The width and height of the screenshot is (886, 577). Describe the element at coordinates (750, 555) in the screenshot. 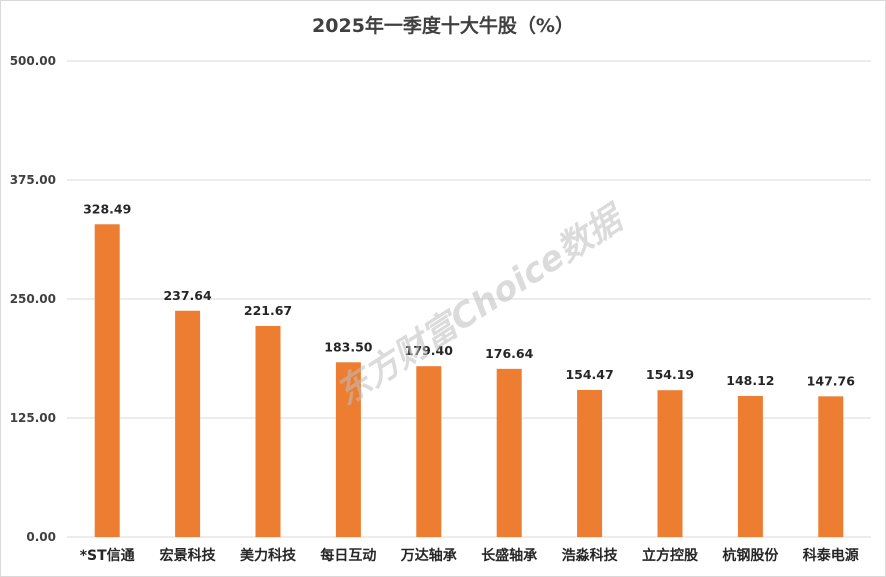

I see `x-tick-label: 杭钢股份` at that location.